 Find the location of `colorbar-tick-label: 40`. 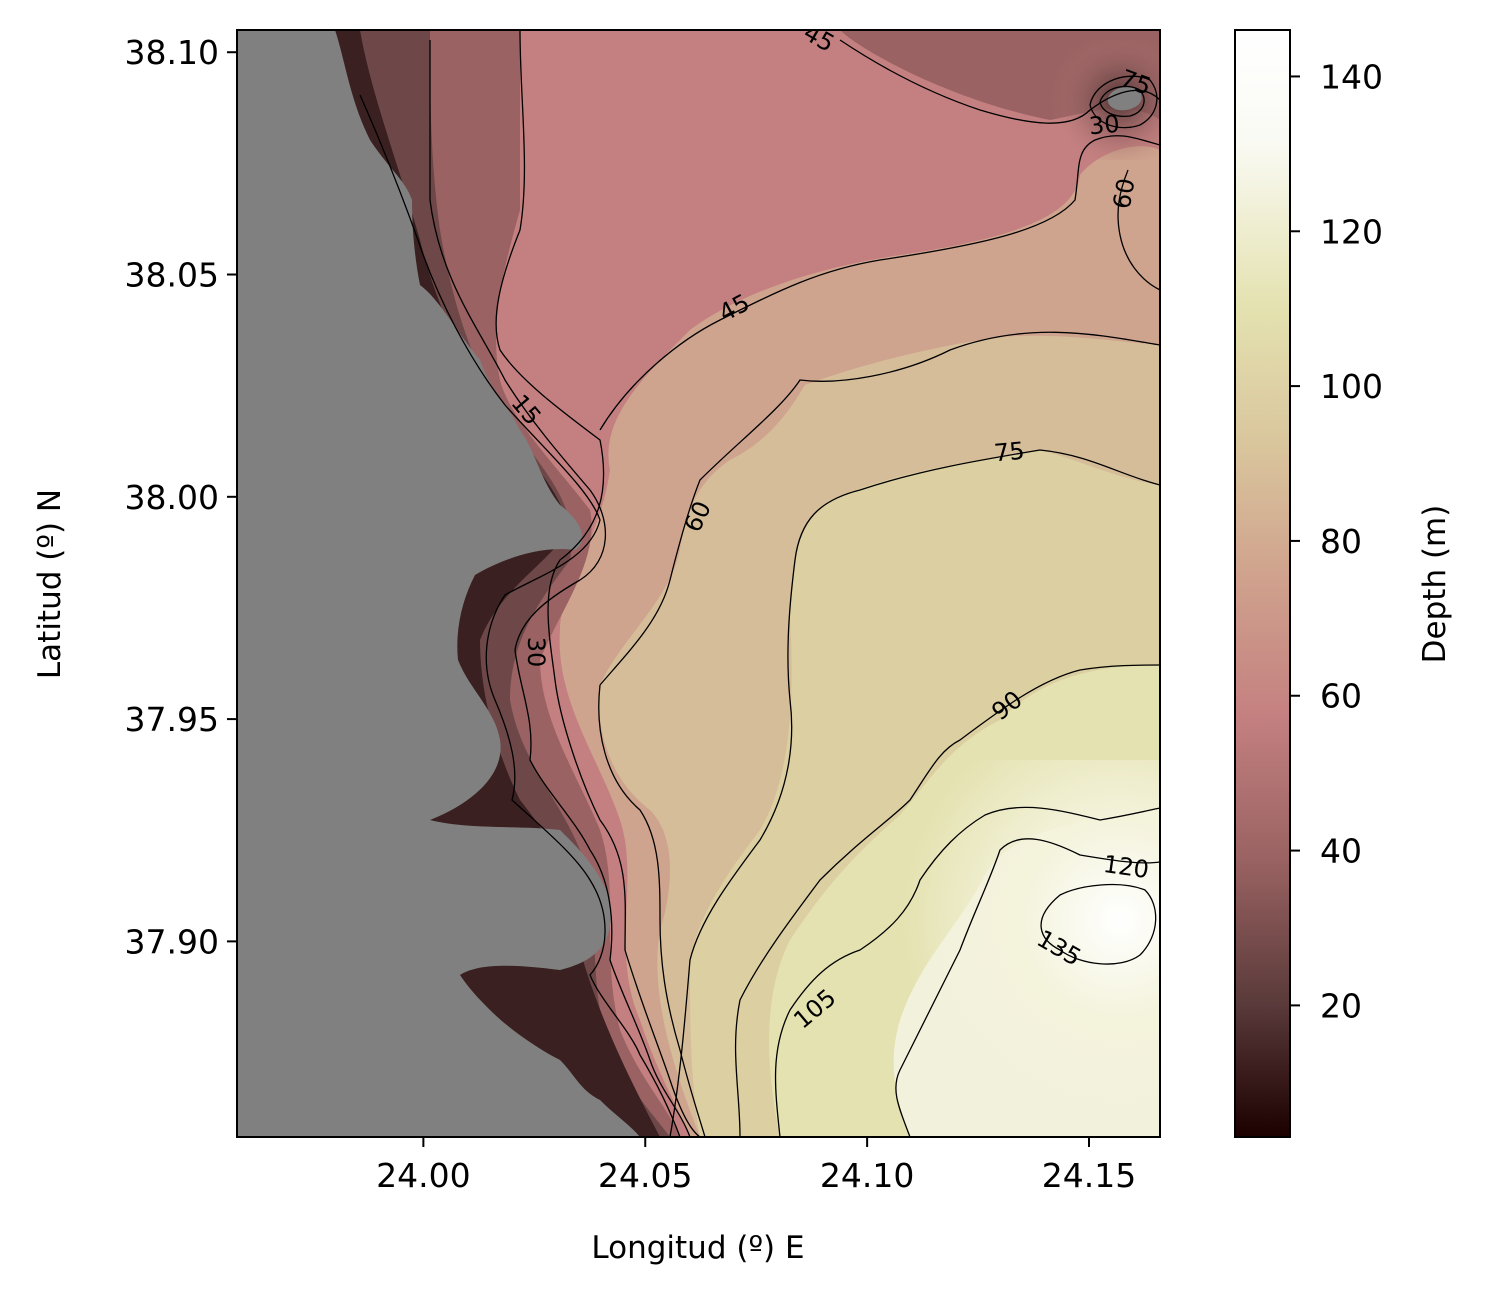

colorbar-tick-label: 40 is located at coordinates (1341, 851).